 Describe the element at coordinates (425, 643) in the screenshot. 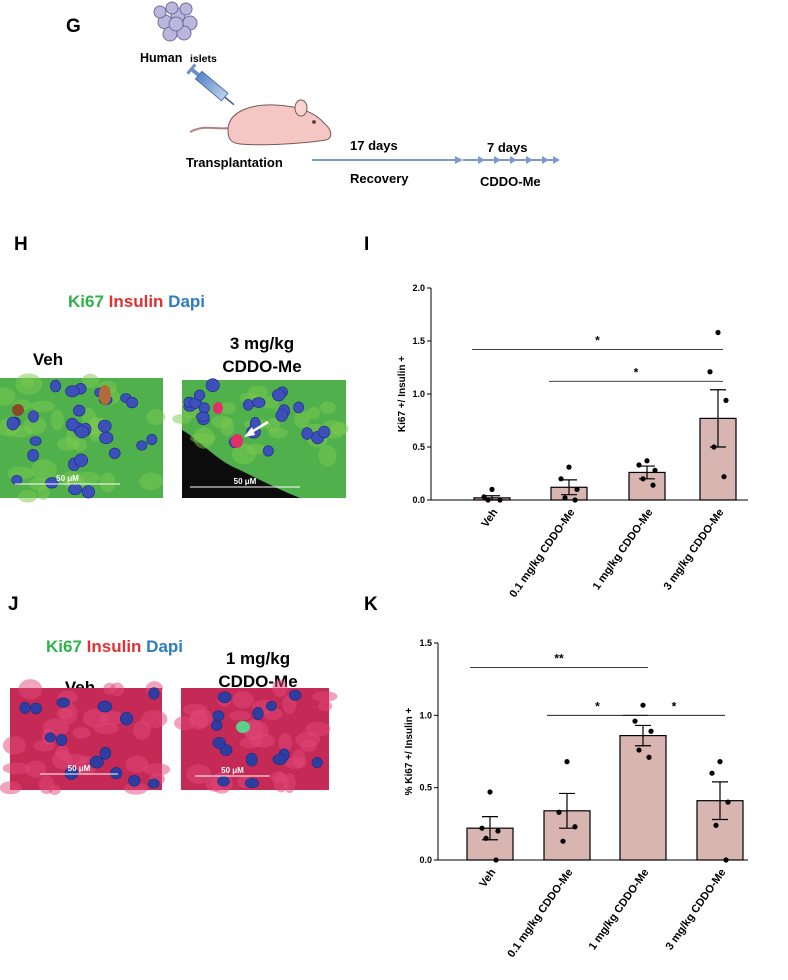

I see `y-tick-label: 1.5` at that location.